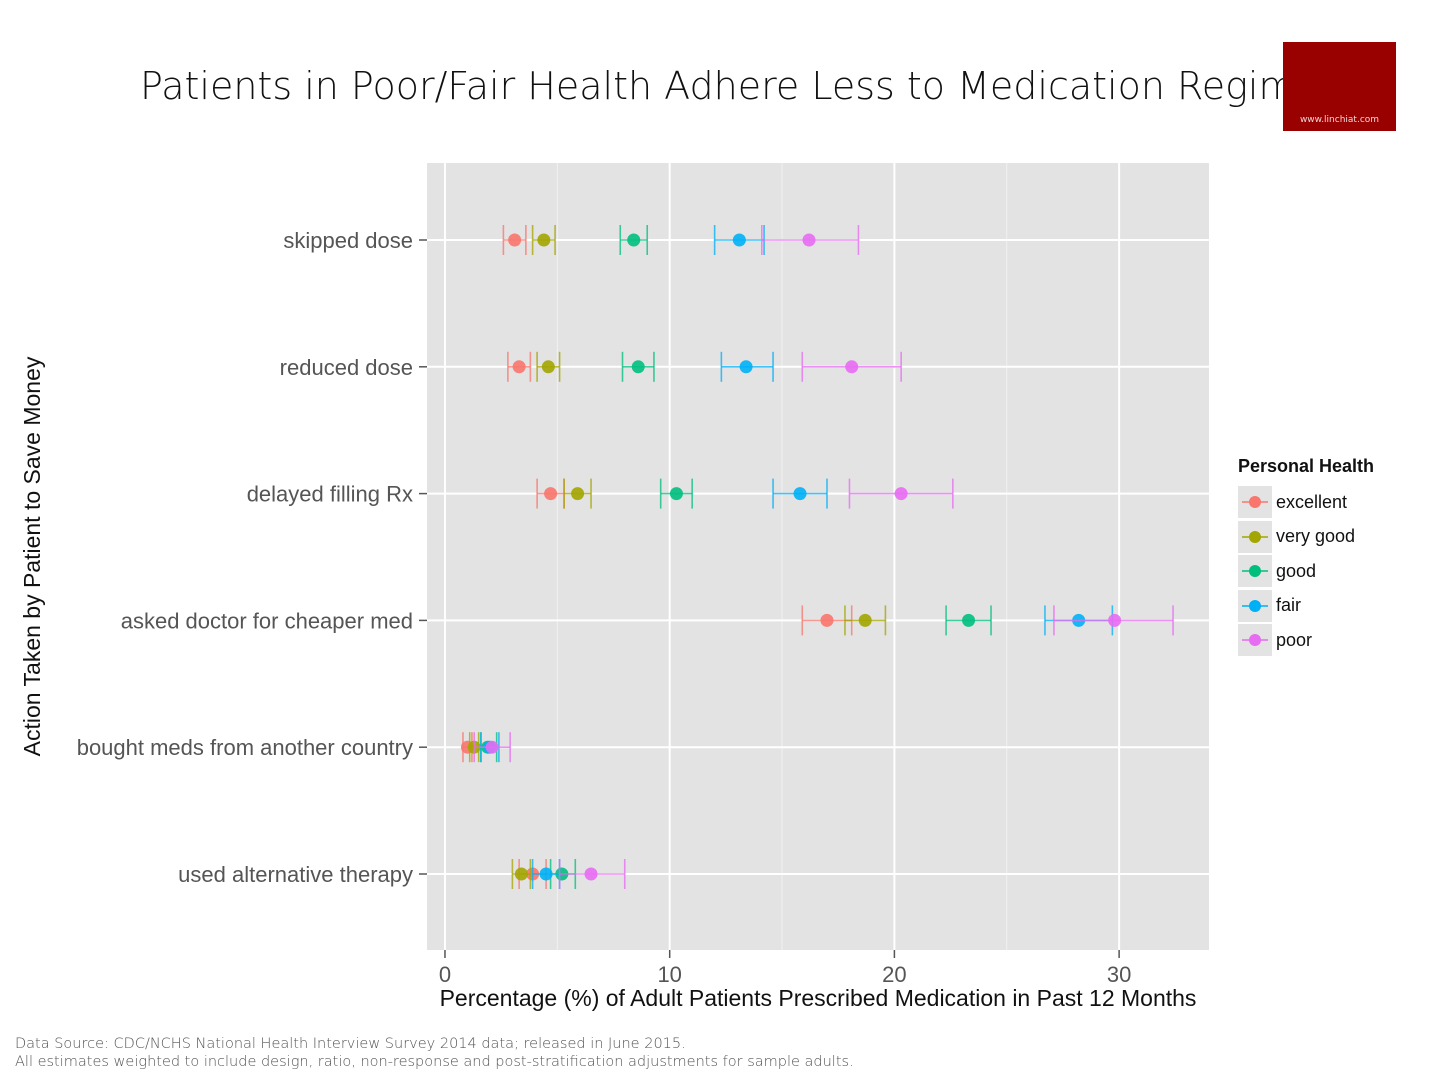 The height and width of the screenshot is (1080, 1440). Describe the element at coordinates (1339, 86) in the screenshot. I see `logo-badge: www.linchiat.com` at that location.